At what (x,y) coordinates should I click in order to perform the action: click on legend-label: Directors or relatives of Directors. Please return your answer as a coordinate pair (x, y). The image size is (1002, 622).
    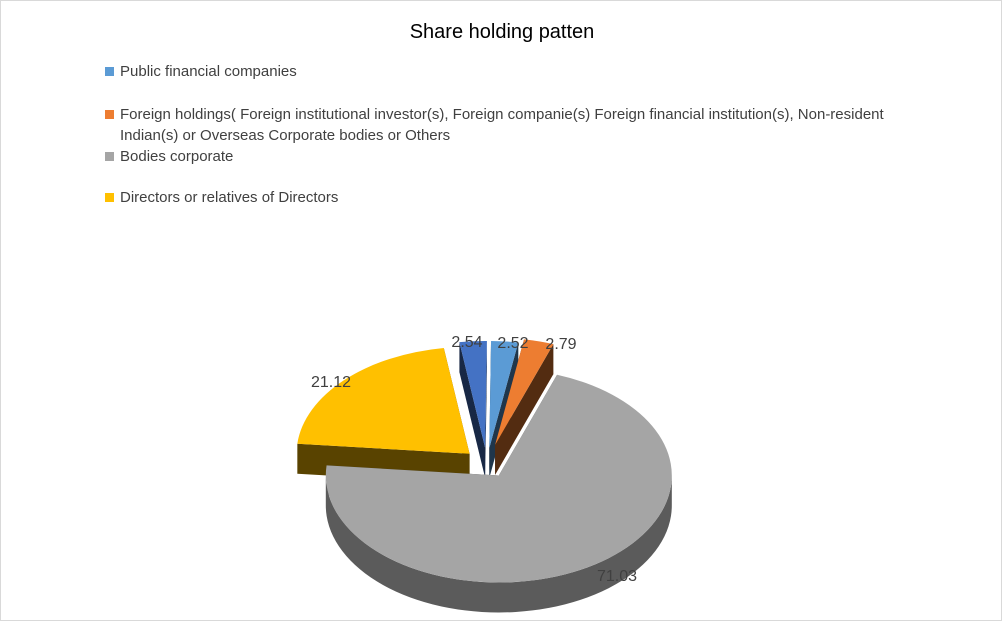
    Looking at the image, I should click on (229, 197).